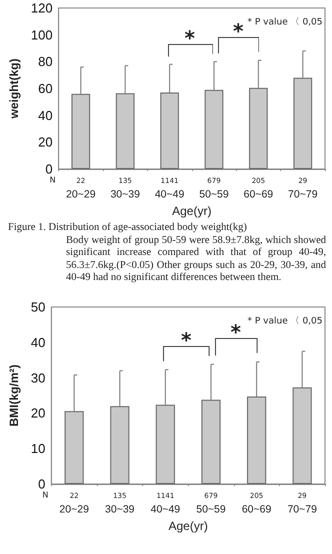  What do you see at coordinates (38, 377) in the screenshot?
I see `y-tick-label: 30` at bounding box center [38, 377].